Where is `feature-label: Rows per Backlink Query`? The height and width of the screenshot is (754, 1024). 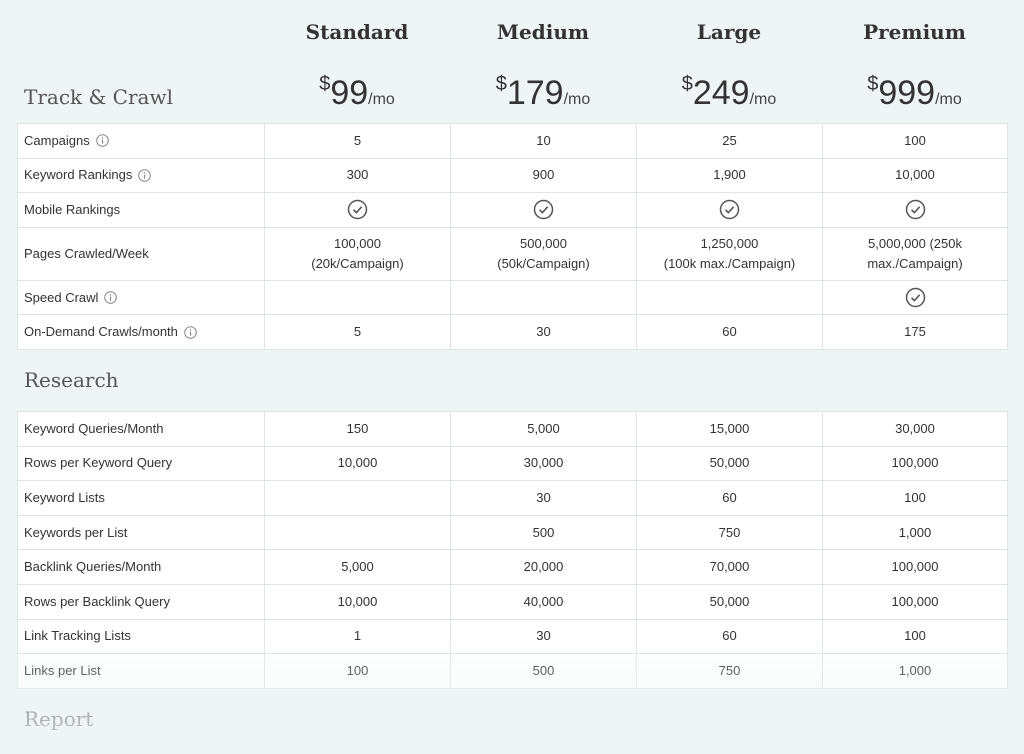 feature-label: Rows per Backlink Query is located at coordinates (141, 602).